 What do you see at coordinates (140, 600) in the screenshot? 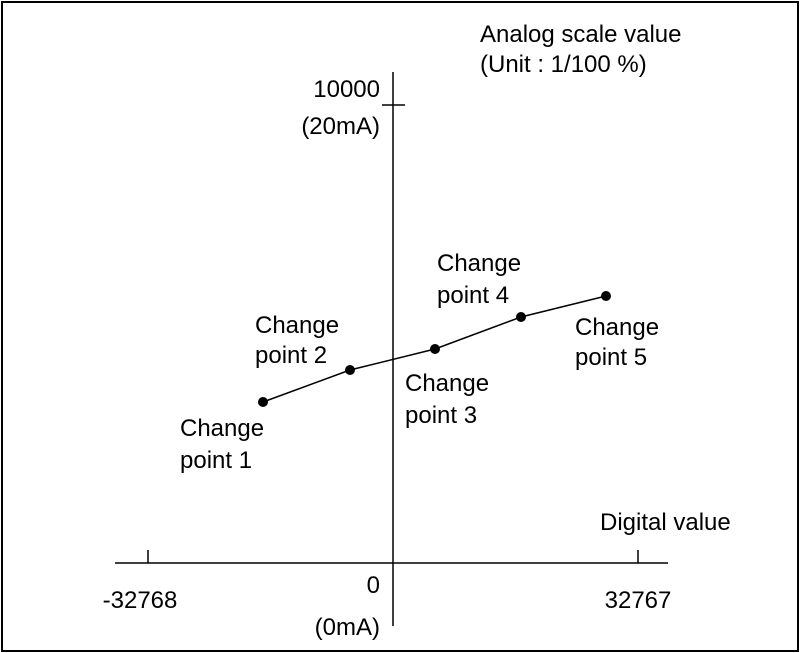
I see `x-min-label: -32768` at bounding box center [140, 600].